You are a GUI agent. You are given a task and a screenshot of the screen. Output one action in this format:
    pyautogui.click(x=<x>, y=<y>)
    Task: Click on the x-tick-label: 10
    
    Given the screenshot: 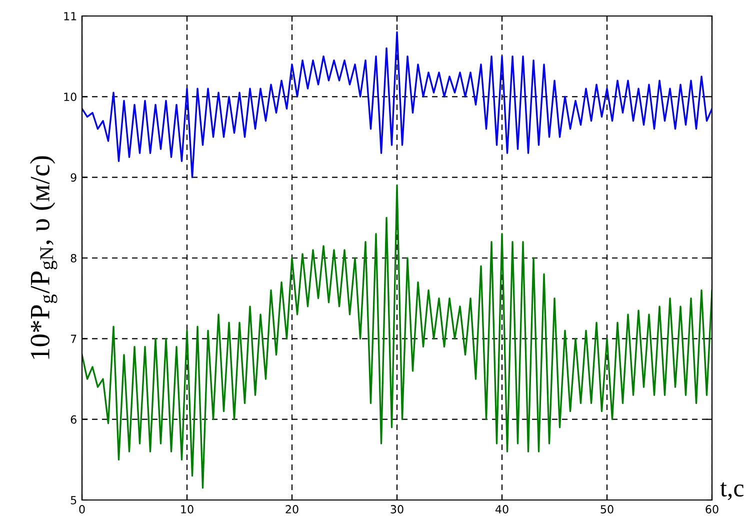 What is the action you would take?
    pyautogui.click(x=187, y=509)
    